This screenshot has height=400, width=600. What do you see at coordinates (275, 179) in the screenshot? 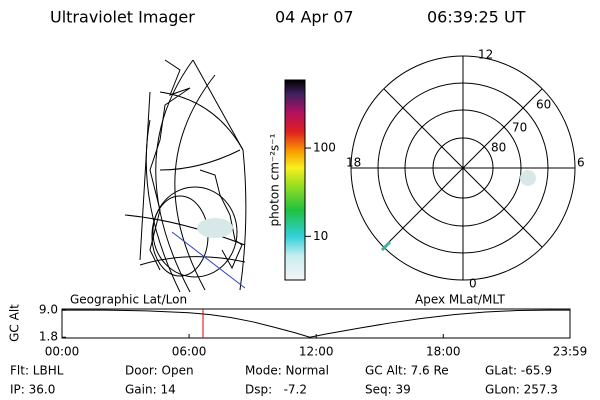
I see `colorbar-label: photon cm⁻²s⁻¹` at bounding box center [275, 179].